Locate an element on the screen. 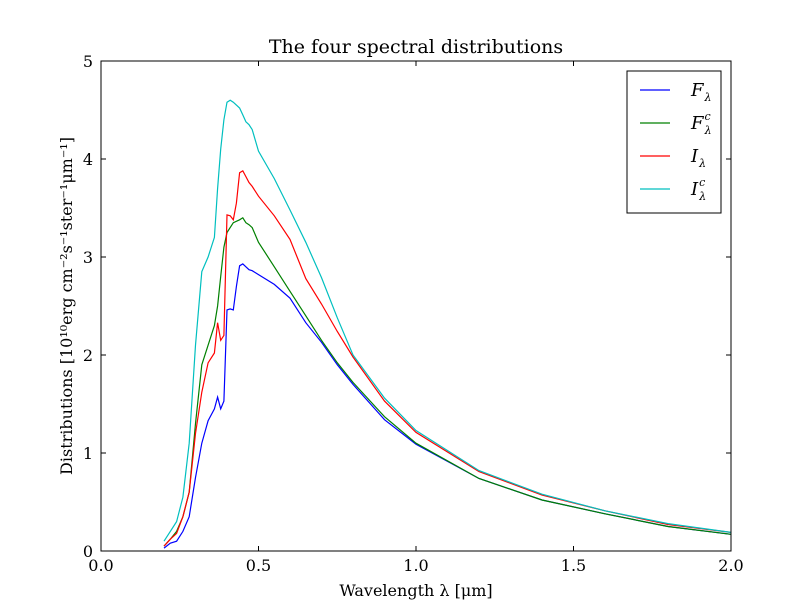 Image resolution: width=812 pixels, height=612 pixels. legend-frame is located at coordinates (674, 142).